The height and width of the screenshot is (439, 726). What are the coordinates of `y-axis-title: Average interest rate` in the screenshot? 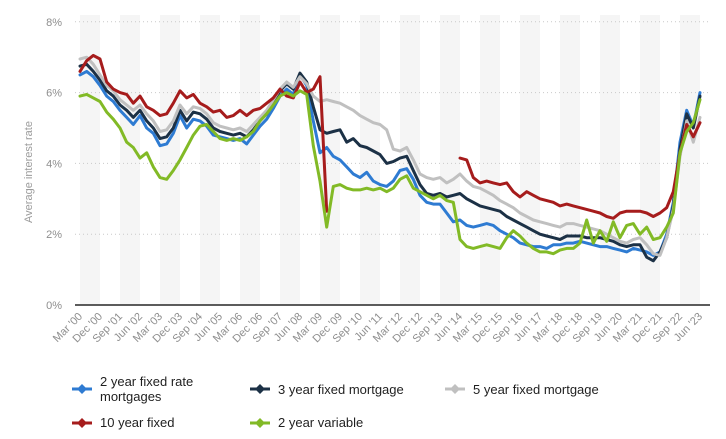 It's located at (29, 172).